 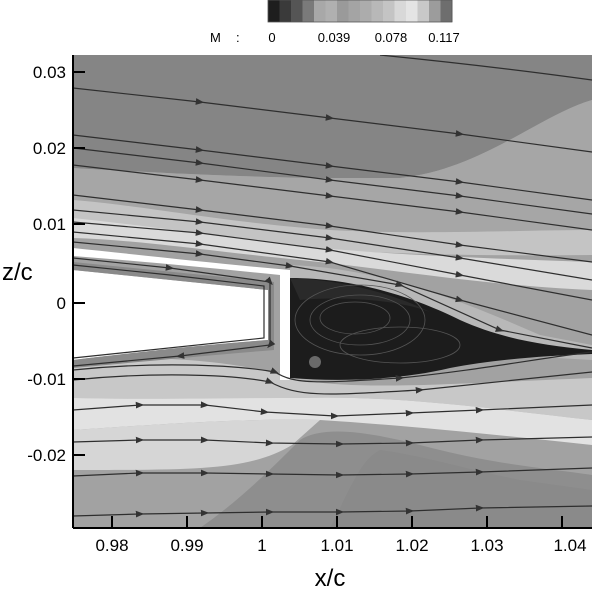 What do you see at coordinates (444, 37) in the screenshot?
I see `colorbar-tick-3: 0.117` at bounding box center [444, 37].